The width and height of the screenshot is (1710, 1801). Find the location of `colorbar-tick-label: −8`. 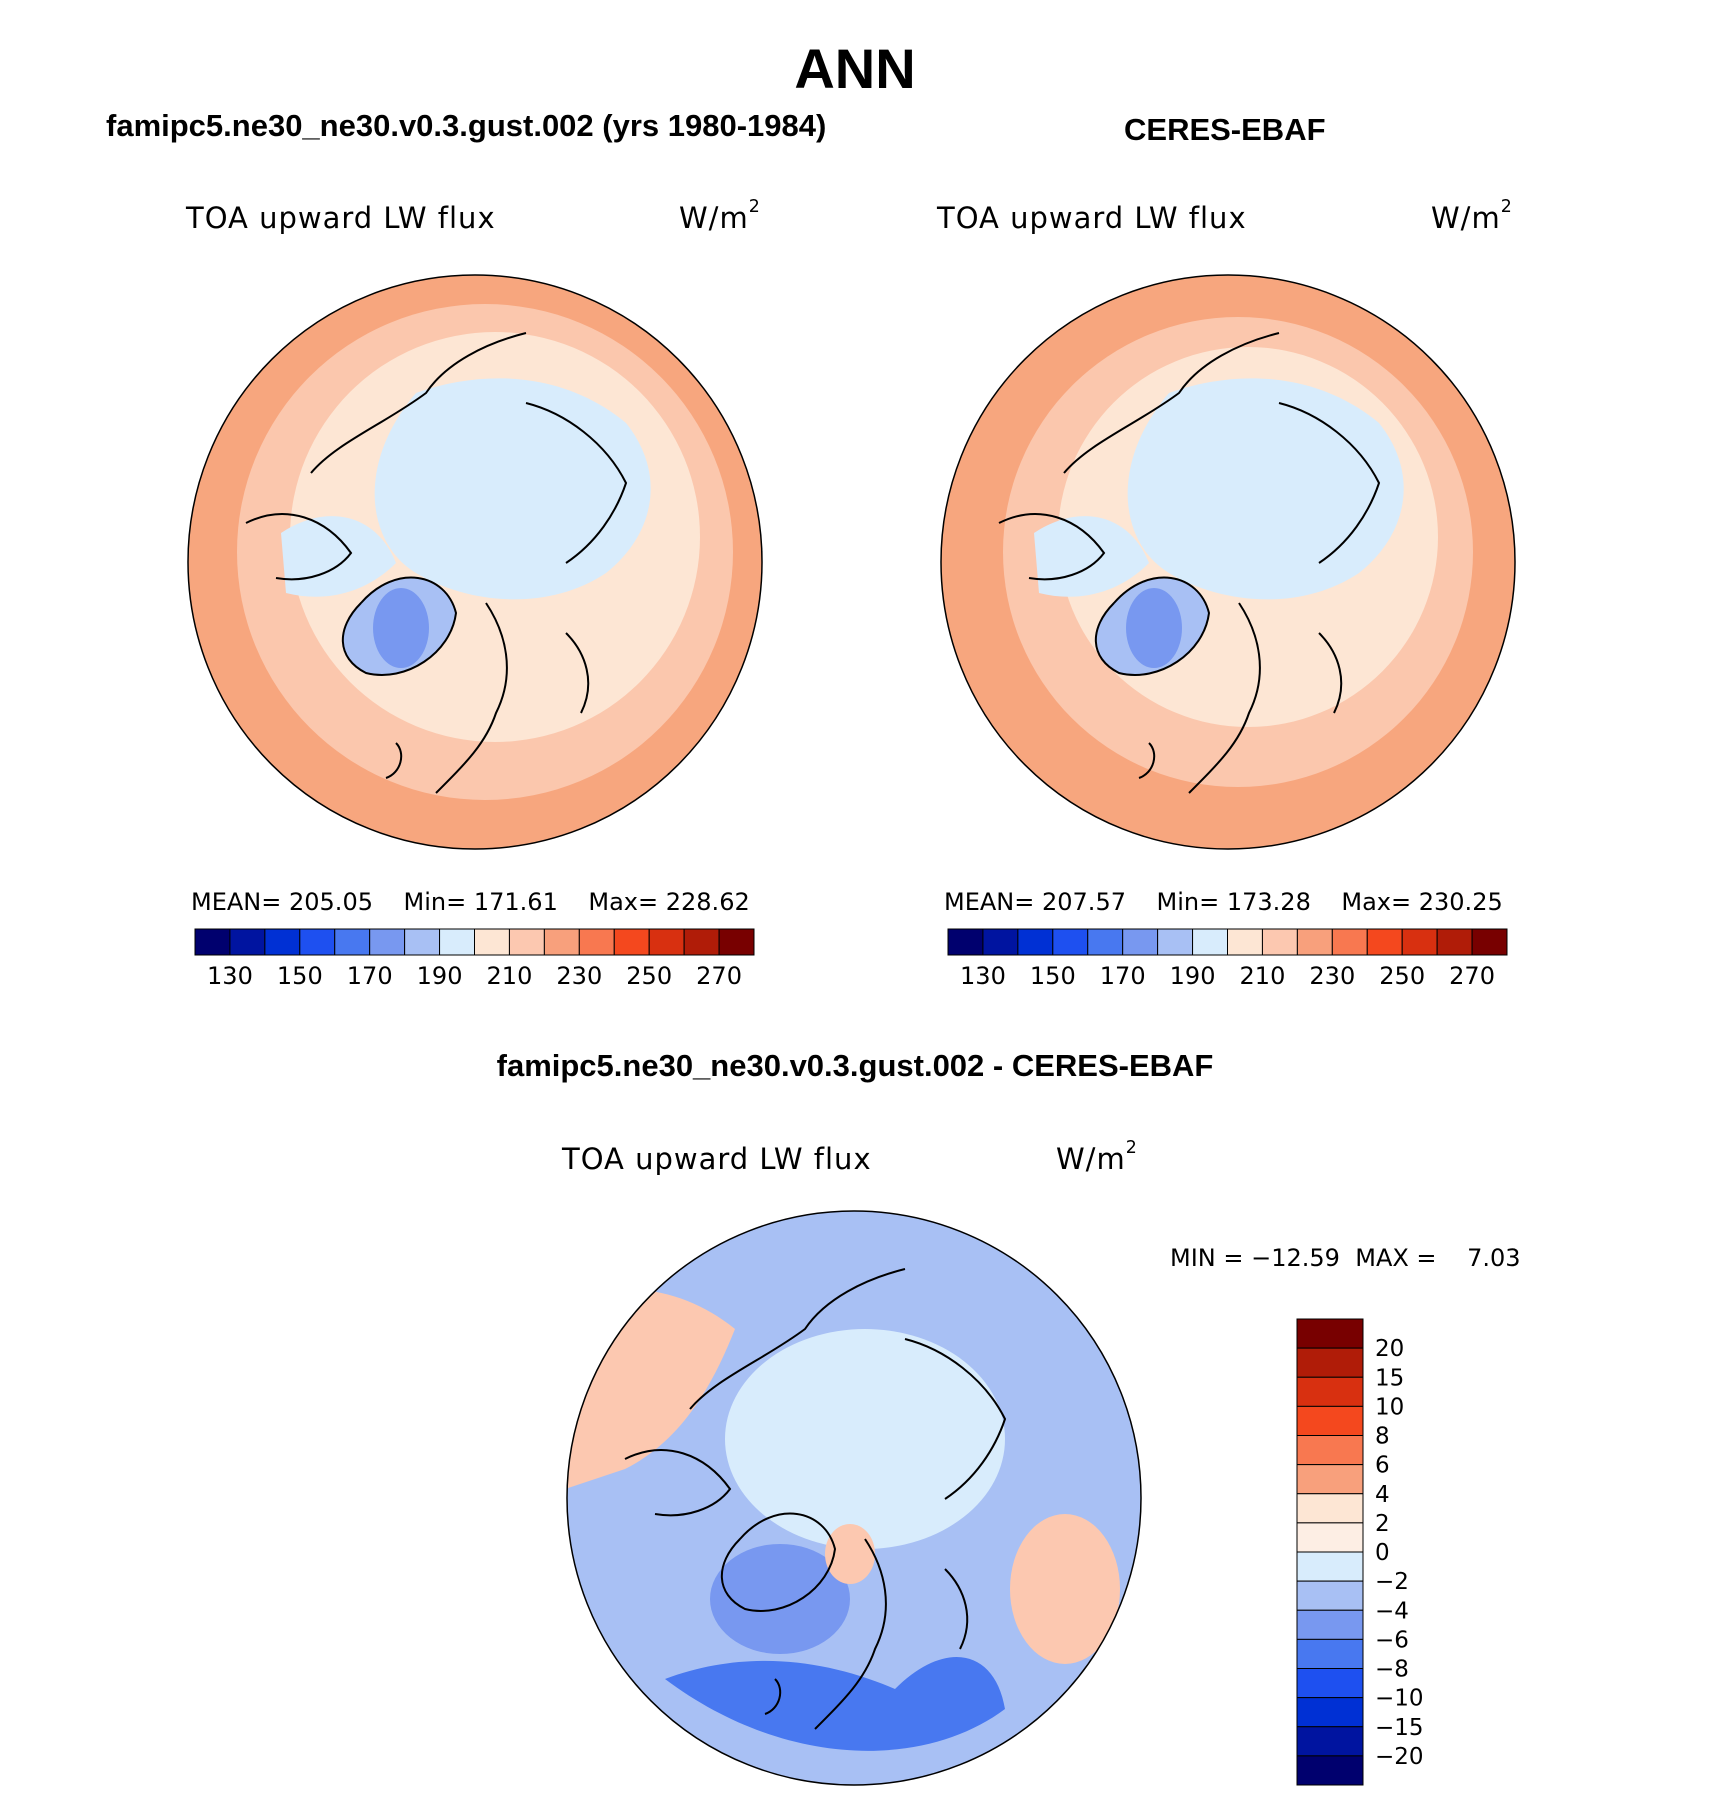

colorbar-tick-label: −8 is located at coordinates (1392, 1670).